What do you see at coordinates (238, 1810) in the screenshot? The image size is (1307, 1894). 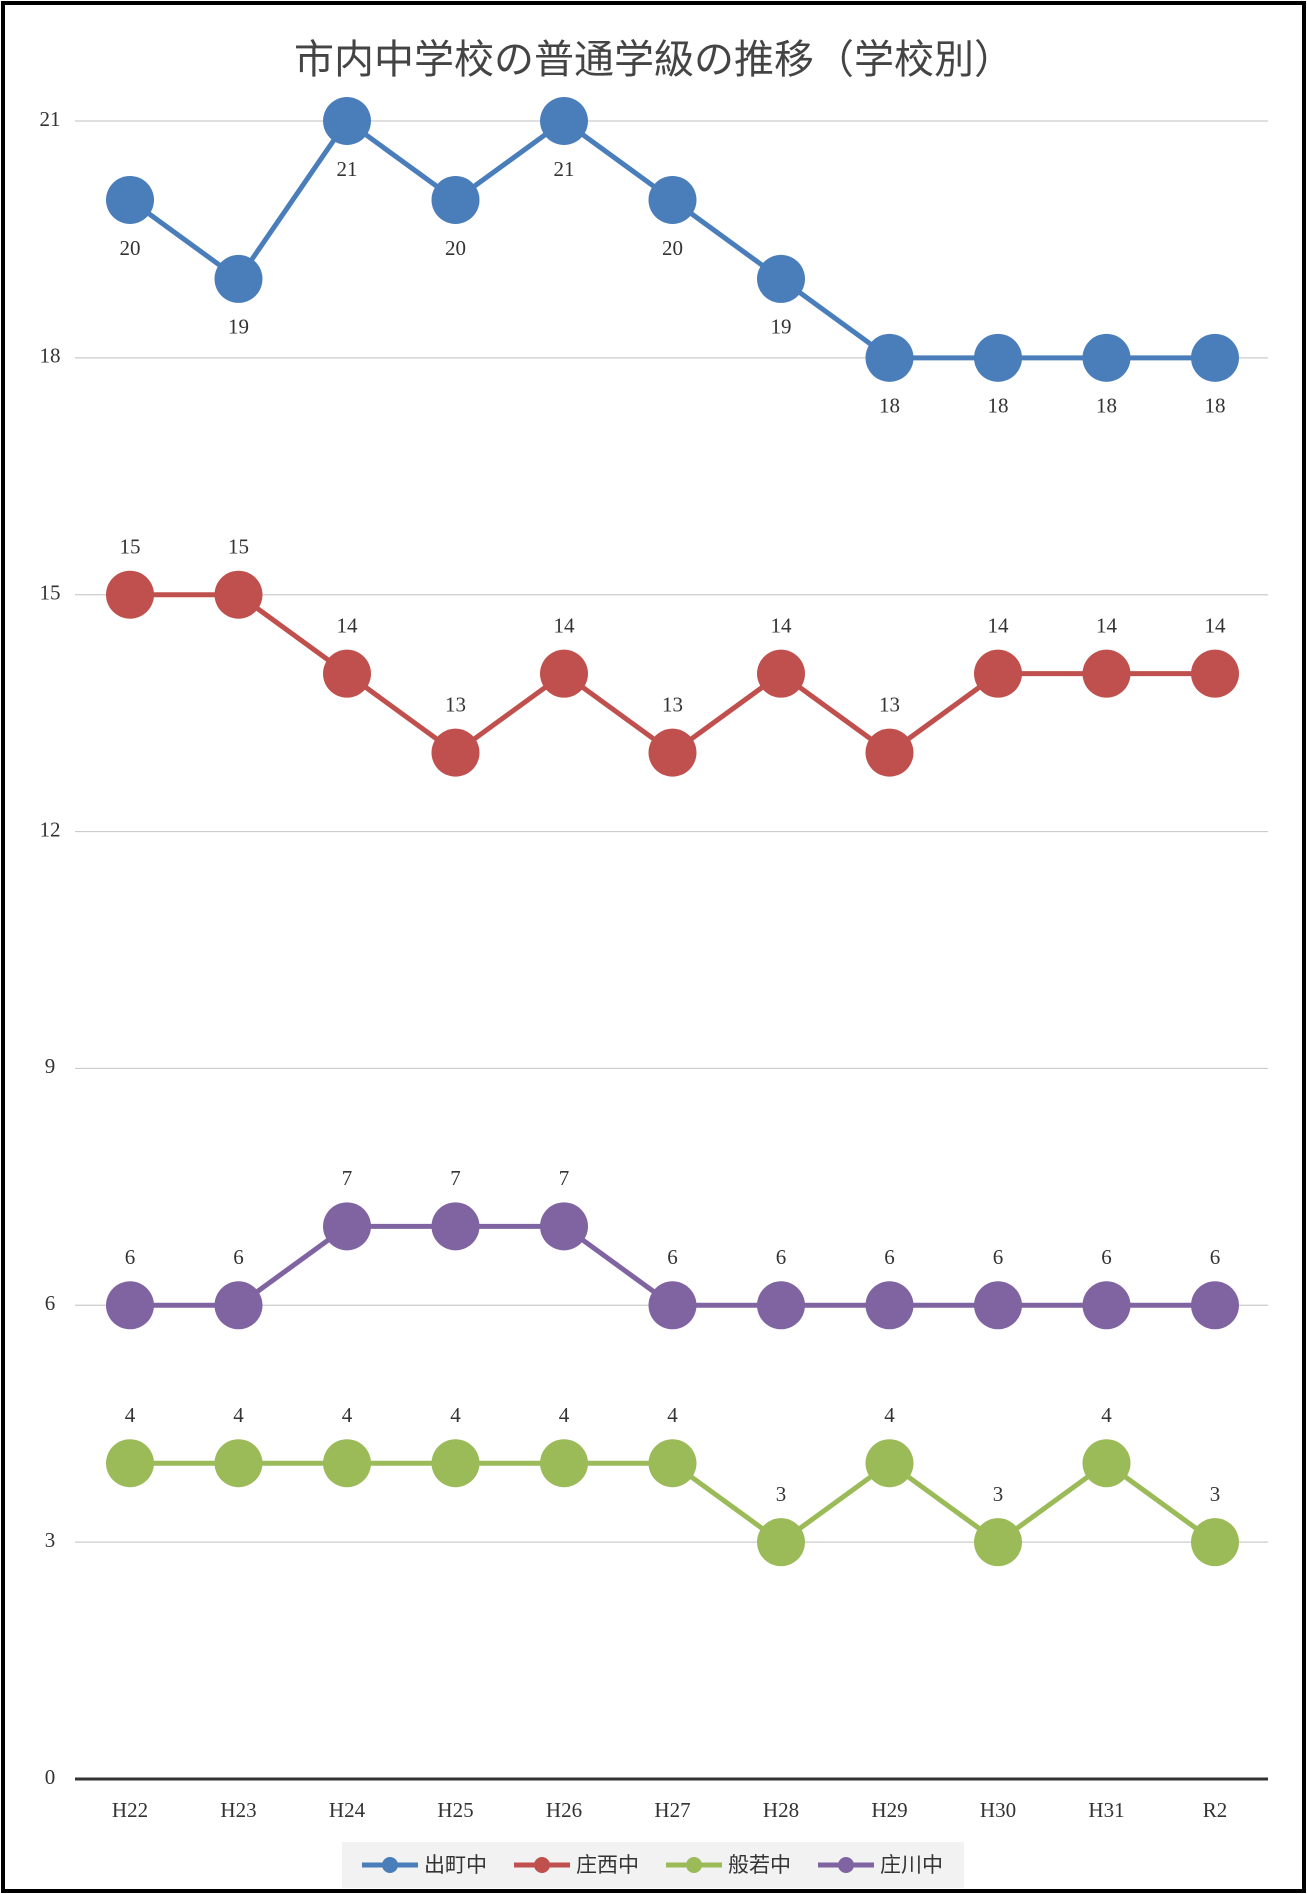 I see `x-tick-label: H23` at bounding box center [238, 1810].